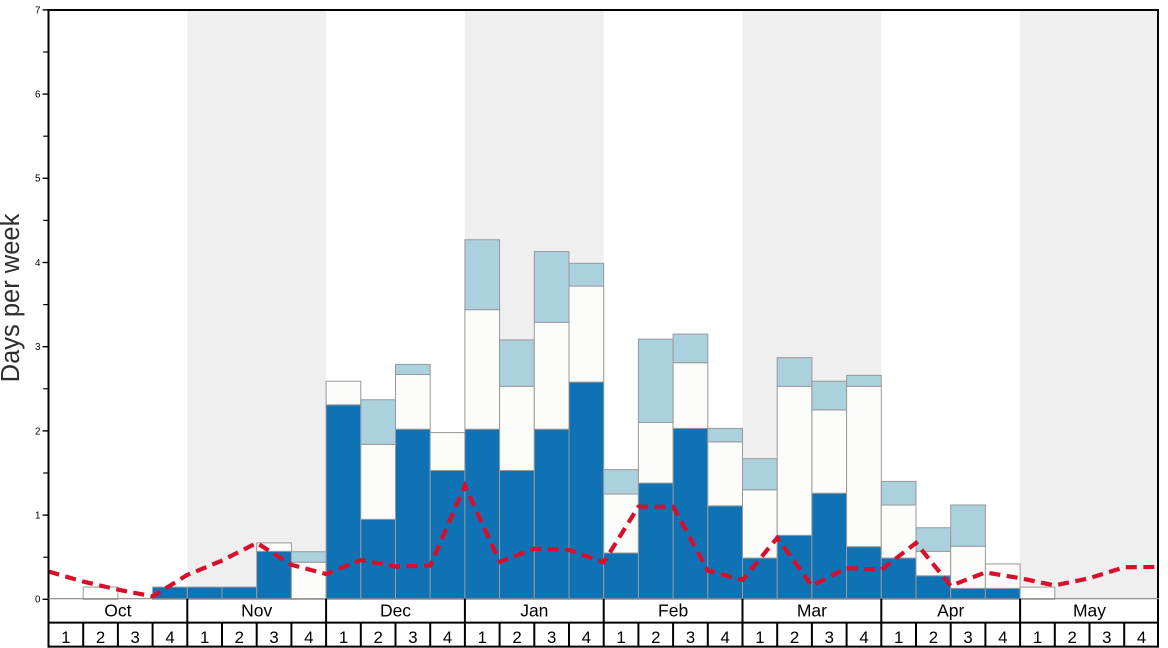  Describe the element at coordinates (673, 611) in the screenshot. I see `svg-text: Feb` at that location.